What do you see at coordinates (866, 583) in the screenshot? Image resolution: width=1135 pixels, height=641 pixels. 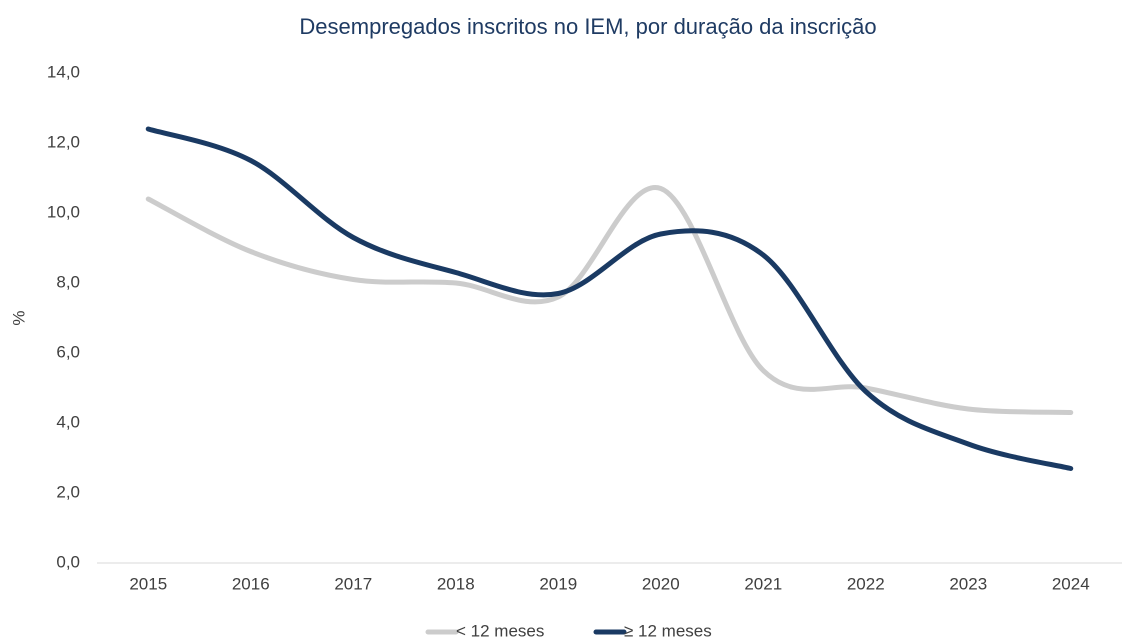 I see `x-tick-label: 2022` at bounding box center [866, 583].